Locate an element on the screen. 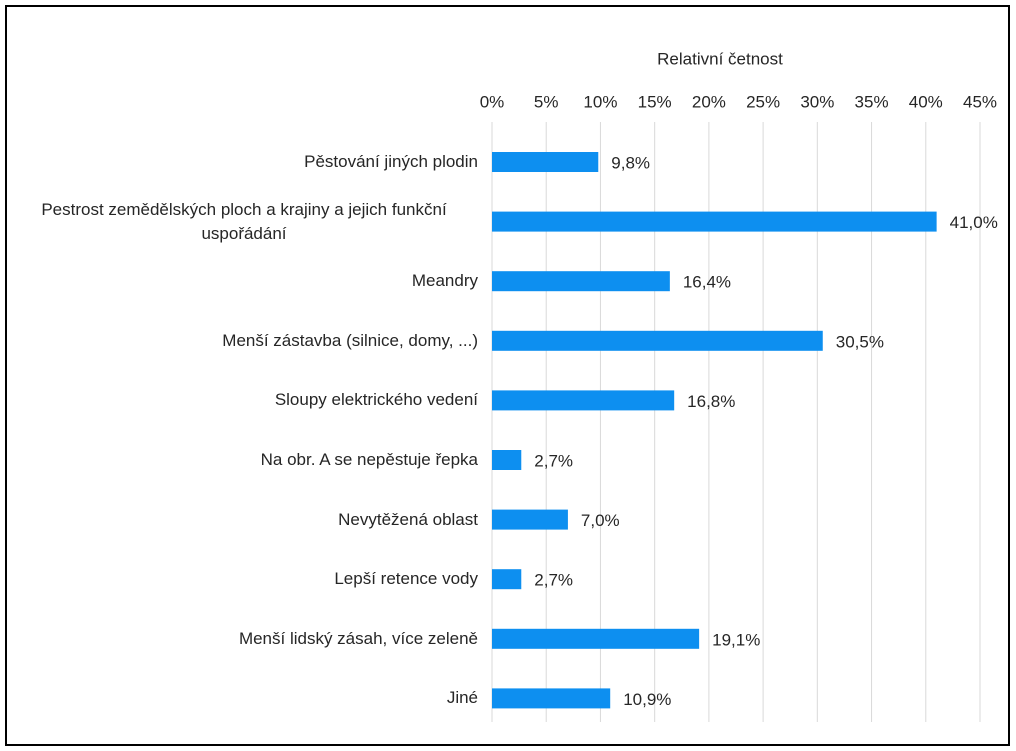 This screenshot has width=1016, height=751. value-label: 16,4% is located at coordinates (707, 282).